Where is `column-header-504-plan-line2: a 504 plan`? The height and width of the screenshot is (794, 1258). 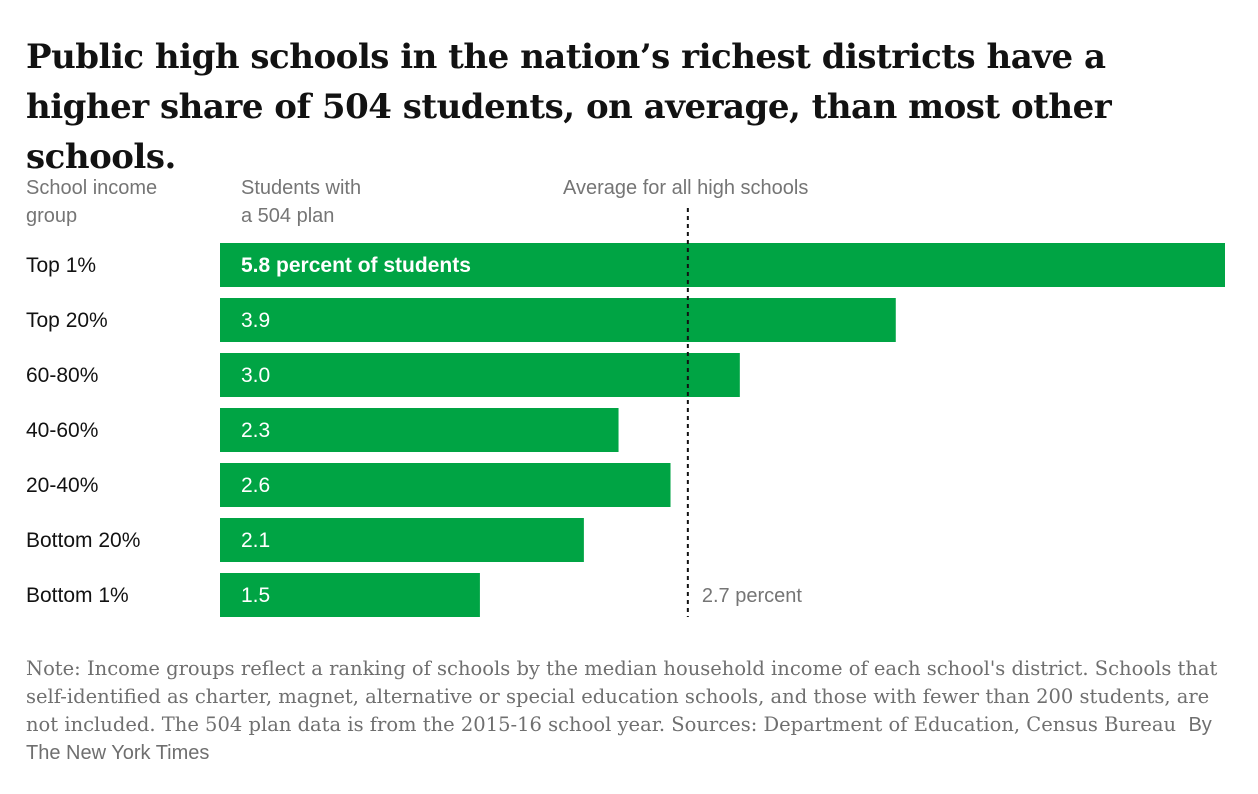 column-header-504-plan-line2: a 504 plan is located at coordinates (288, 216).